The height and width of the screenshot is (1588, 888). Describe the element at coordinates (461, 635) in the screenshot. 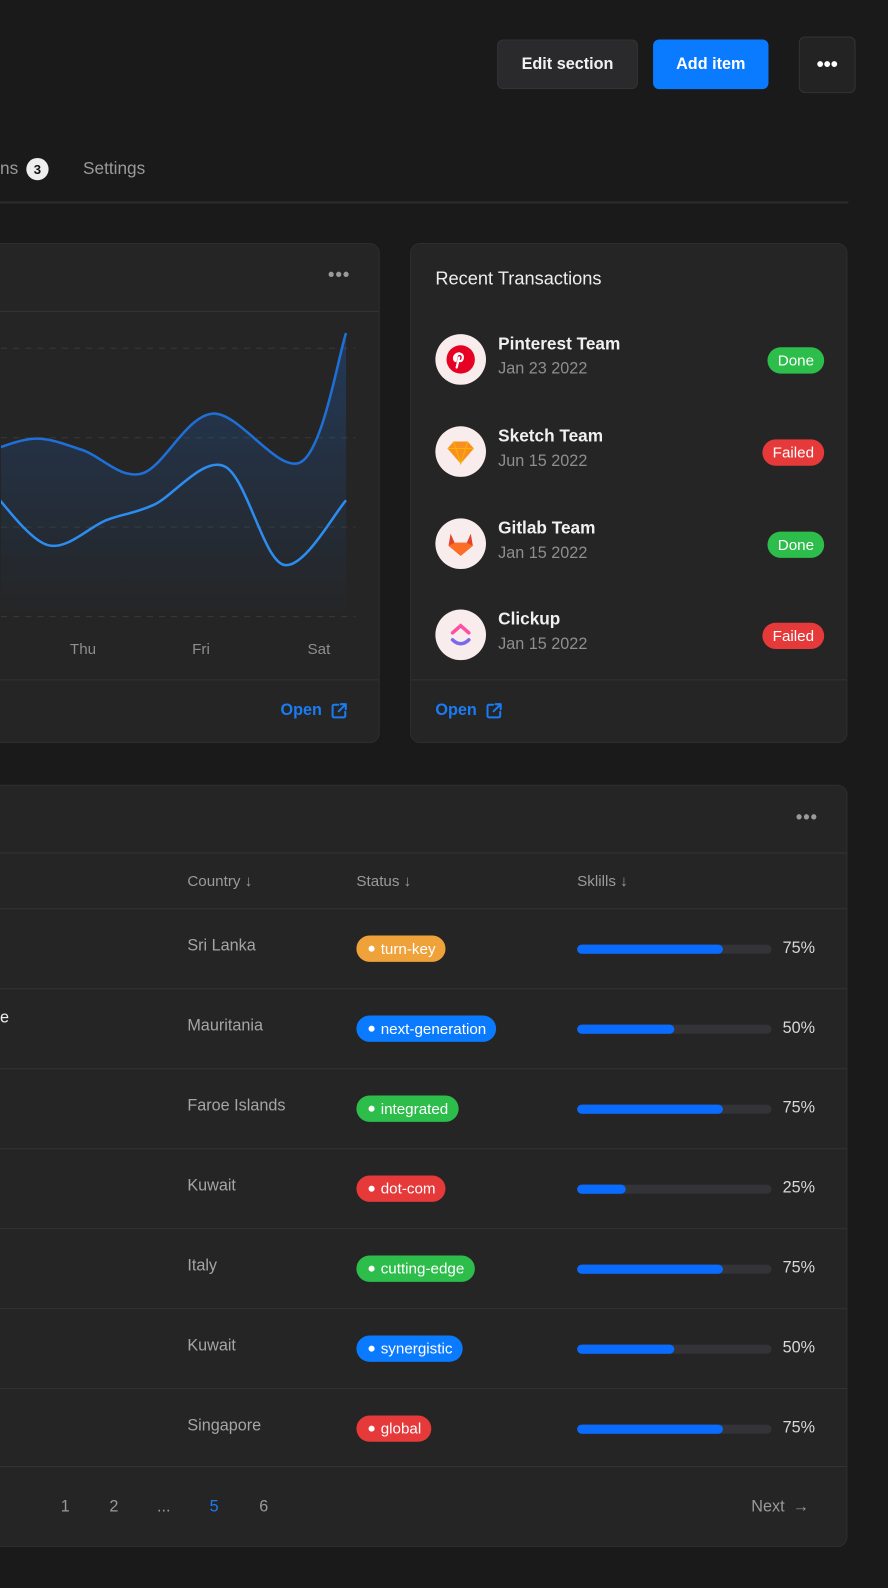

I see `clickup-logo-icon` at that location.